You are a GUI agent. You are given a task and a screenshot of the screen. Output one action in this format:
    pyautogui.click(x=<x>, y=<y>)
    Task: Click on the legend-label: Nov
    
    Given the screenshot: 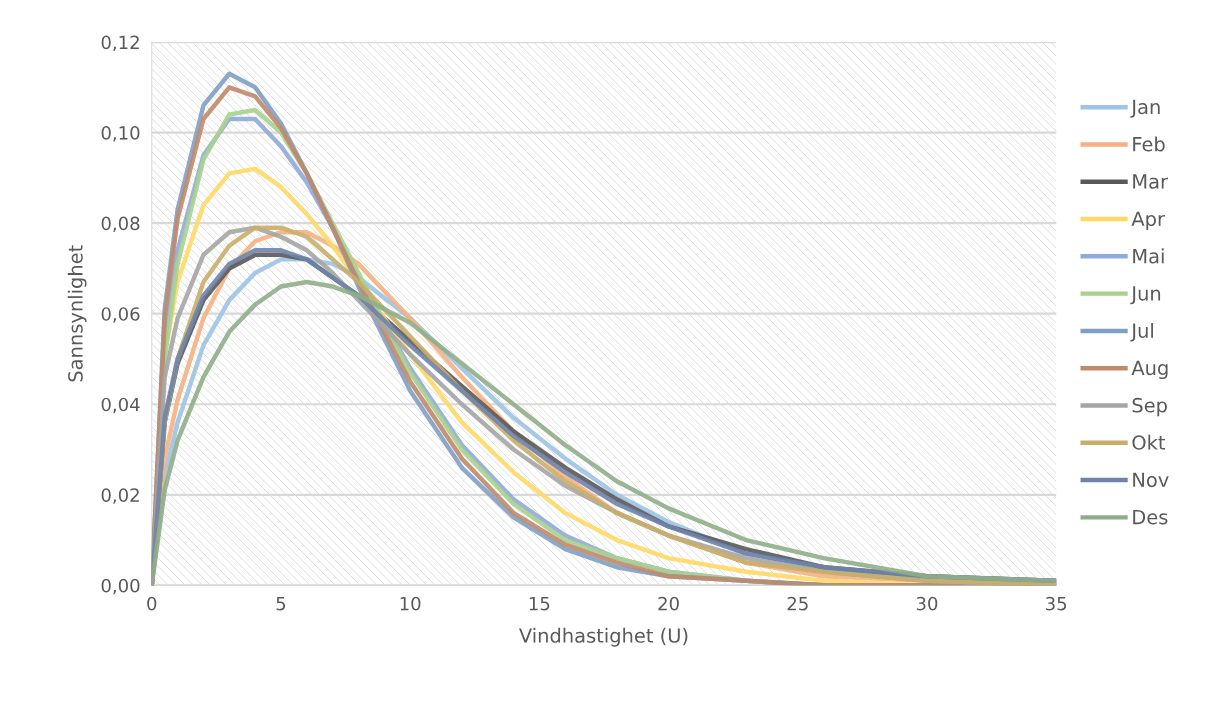 What is the action you would take?
    pyautogui.click(x=1151, y=480)
    